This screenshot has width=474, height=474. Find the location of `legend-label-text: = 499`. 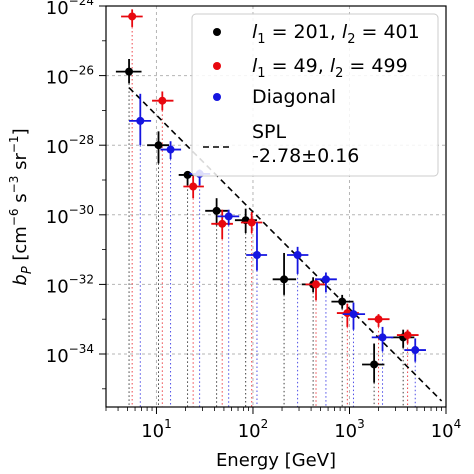

legend-label-text: = 499 is located at coordinates (375, 66).